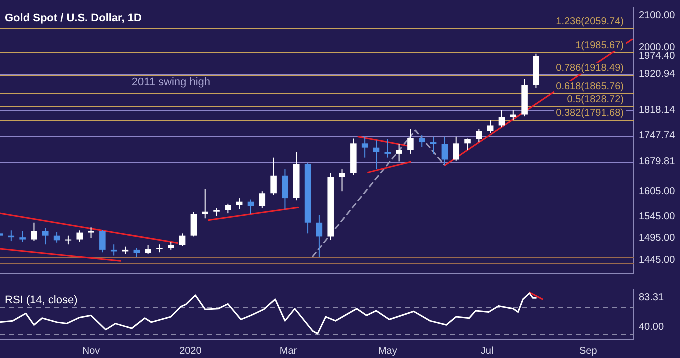 Image resolution: width=680 pixels, height=358 pixels. I want to click on y-tick-label: 40.00, so click(651, 327).